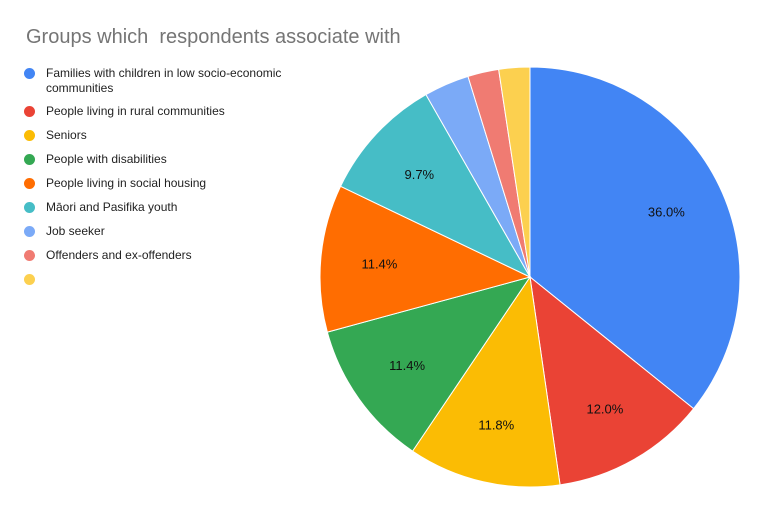 Image resolution: width=766 pixels, height=512 pixels. I want to click on legend-label: Offenders and ex-offenders, so click(119, 255).